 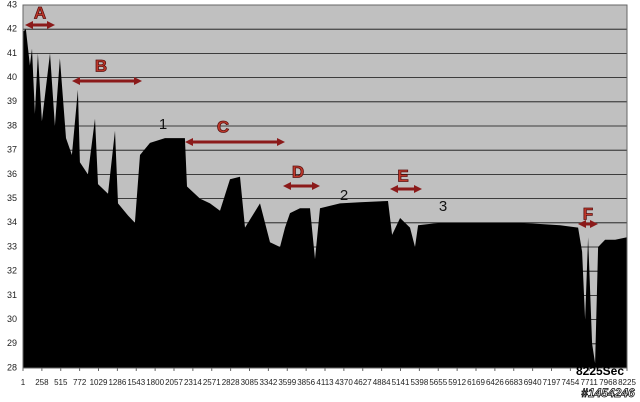 I want to click on x-tick-label: 1029, so click(x=99, y=382).